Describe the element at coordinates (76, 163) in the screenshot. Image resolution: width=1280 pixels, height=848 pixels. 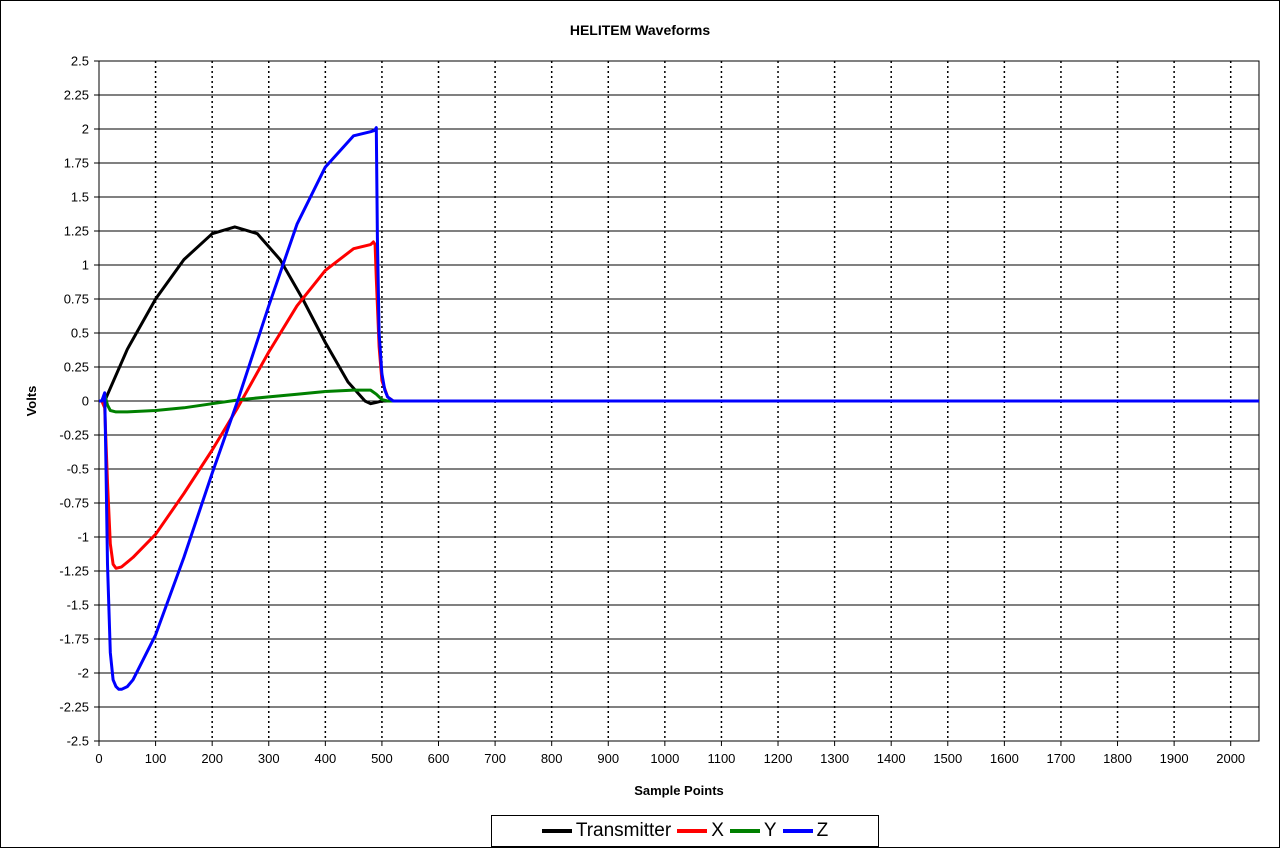
I see `y-tick-label: 1.75` at that location.